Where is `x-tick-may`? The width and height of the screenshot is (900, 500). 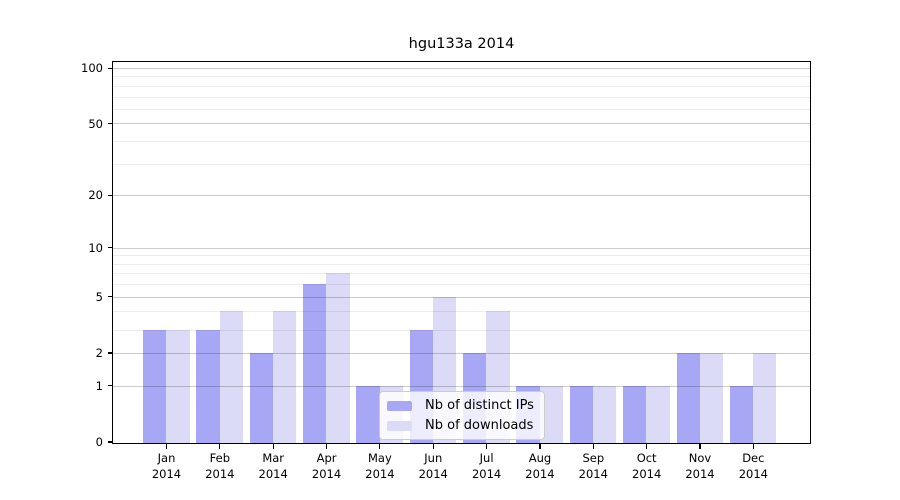
x-tick-may is located at coordinates (380, 446).